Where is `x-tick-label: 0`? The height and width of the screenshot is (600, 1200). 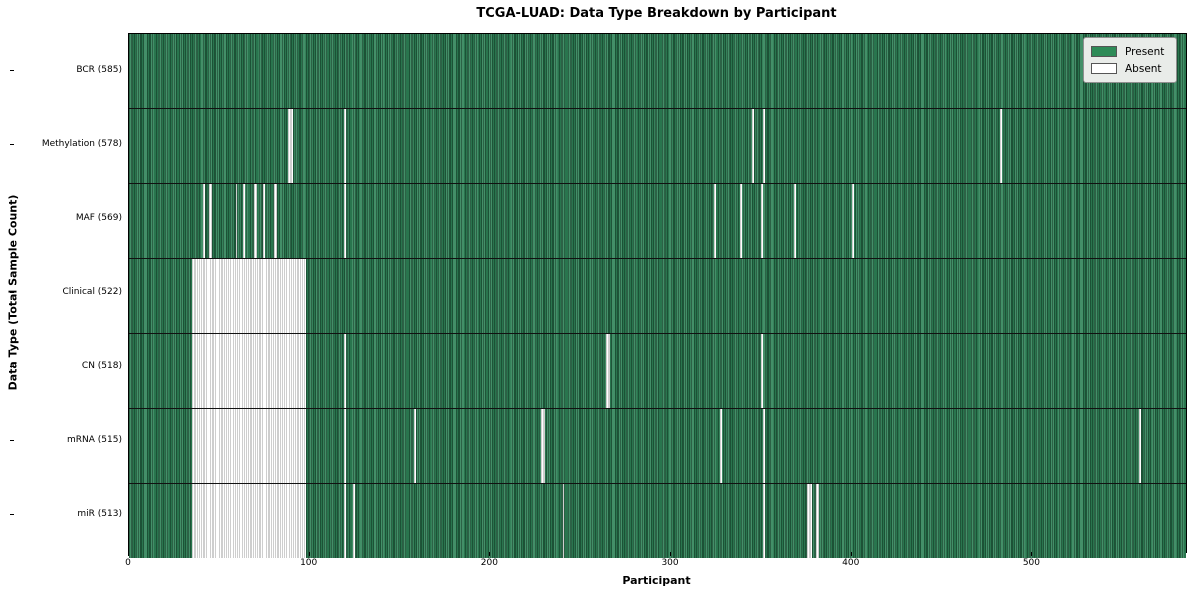
x-tick-label: 0 is located at coordinates (128, 563).